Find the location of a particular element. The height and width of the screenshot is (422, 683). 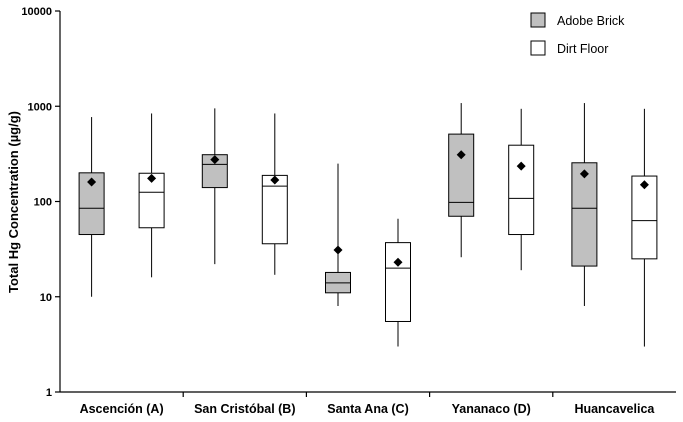

box-dirt-floor-santa-ana-c is located at coordinates (398, 282).